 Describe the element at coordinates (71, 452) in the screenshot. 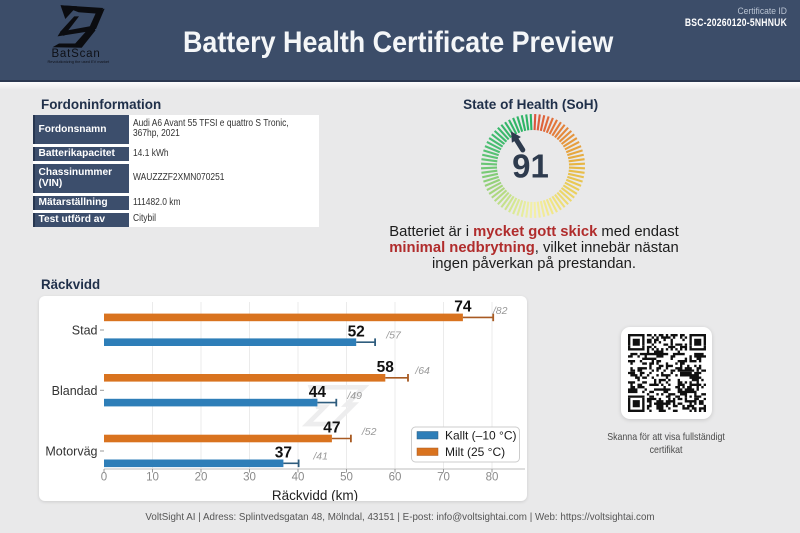

I see `svg-text: Motorväg` at that location.